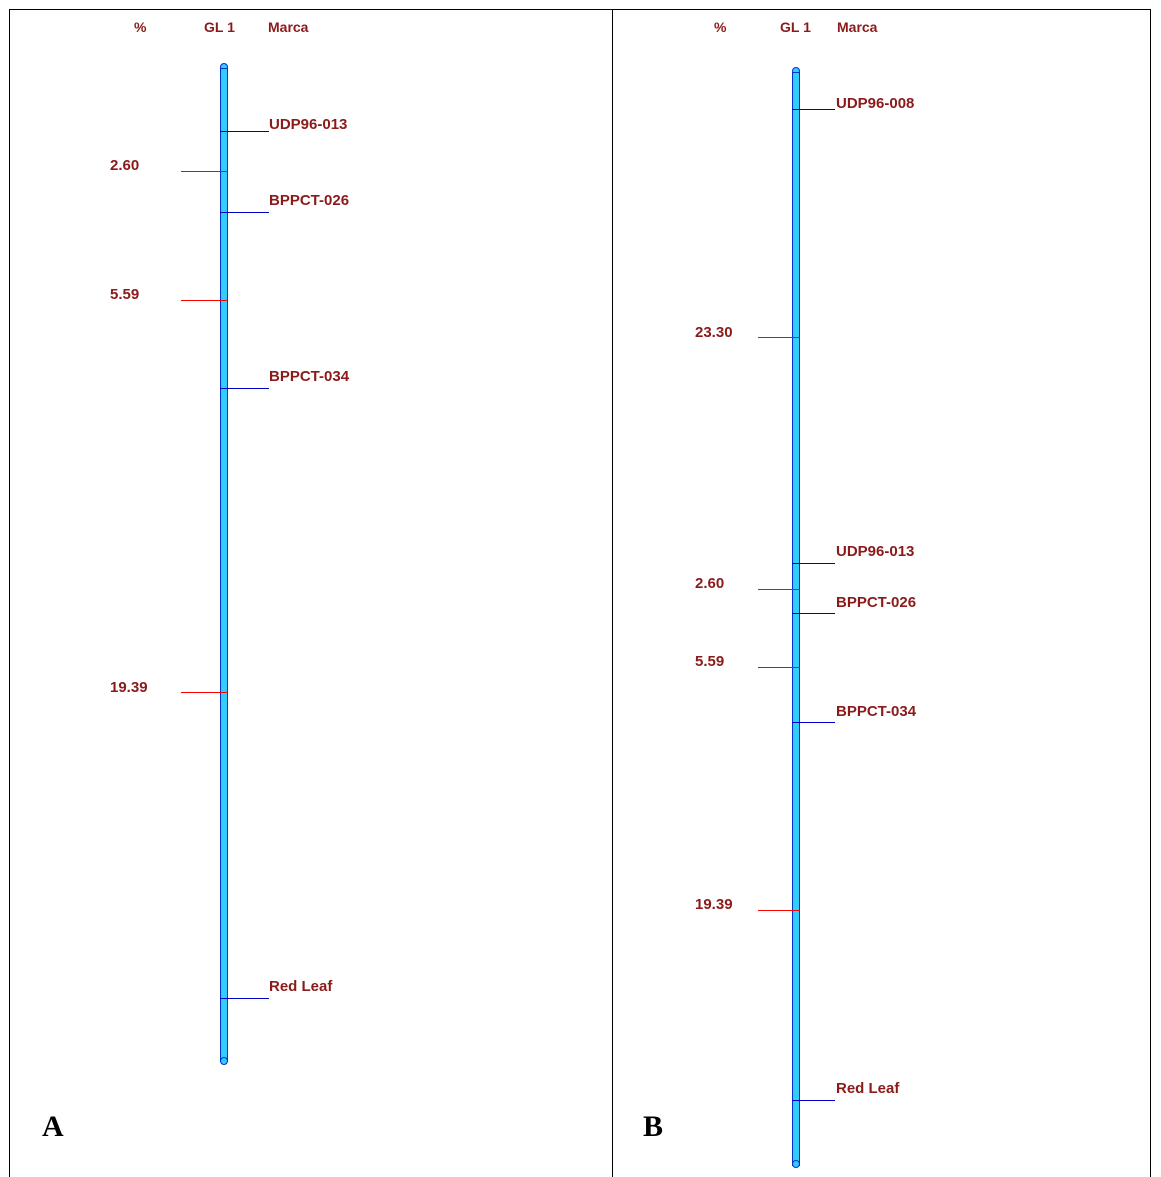 This screenshot has height=1177, width=1161. Describe the element at coordinates (875, 103) in the screenshot. I see `marker-label: UDP96-008` at that location.